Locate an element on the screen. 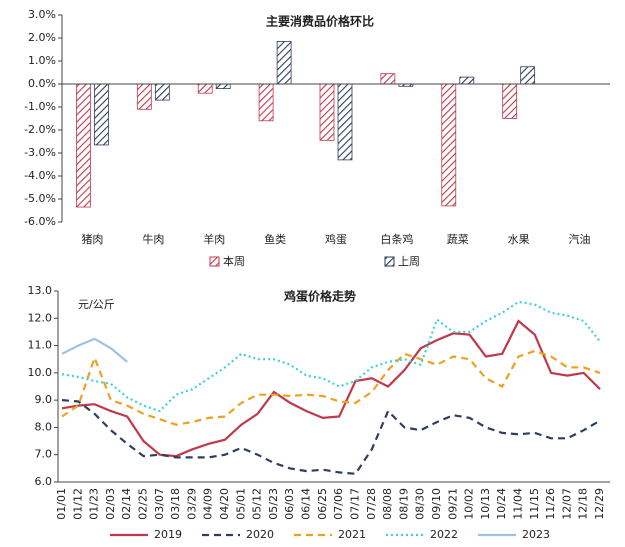  y-tick-label: 1.0% is located at coordinates (42, 60).